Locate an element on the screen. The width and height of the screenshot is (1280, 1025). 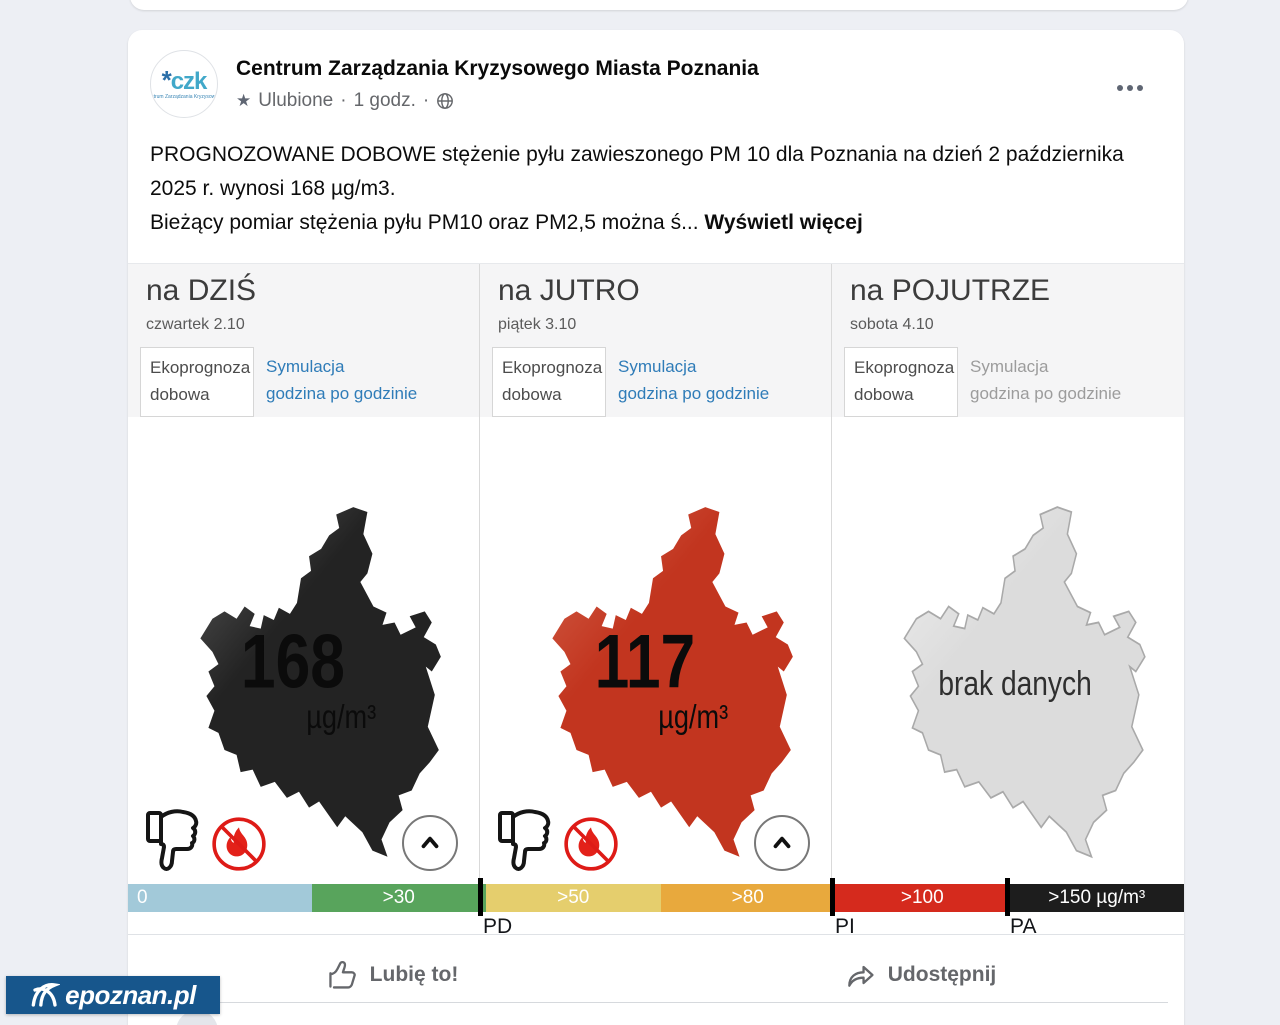
like-button: Lubię to! is located at coordinates (392, 975).